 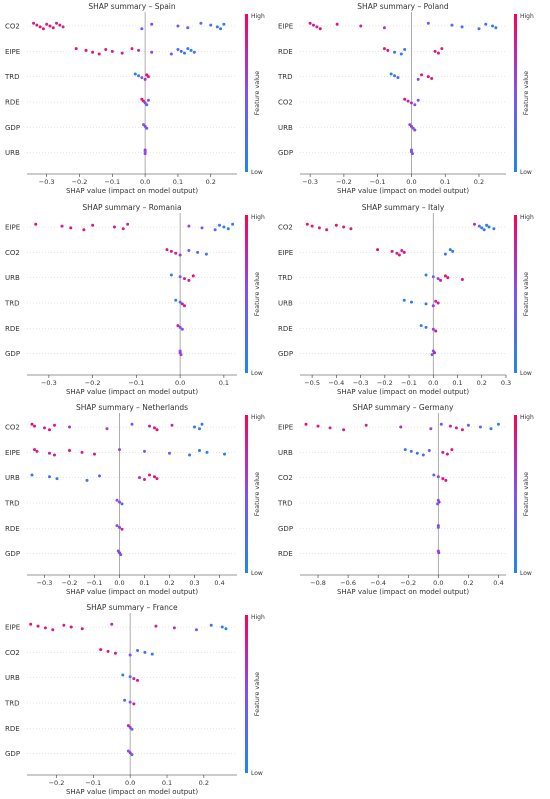 I want to click on panel-title: SHAP summary – Poland, so click(x=403, y=6).